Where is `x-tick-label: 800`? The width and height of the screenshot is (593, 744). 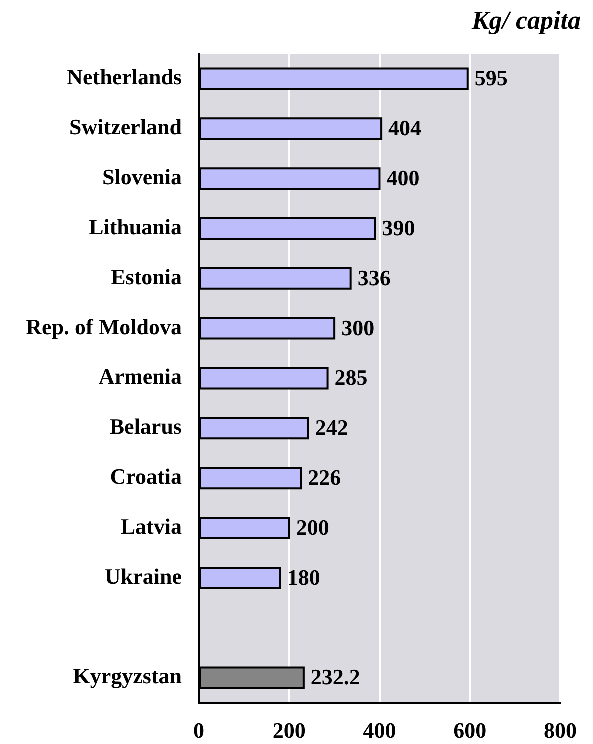
x-tick-label: 800 is located at coordinates (560, 730).